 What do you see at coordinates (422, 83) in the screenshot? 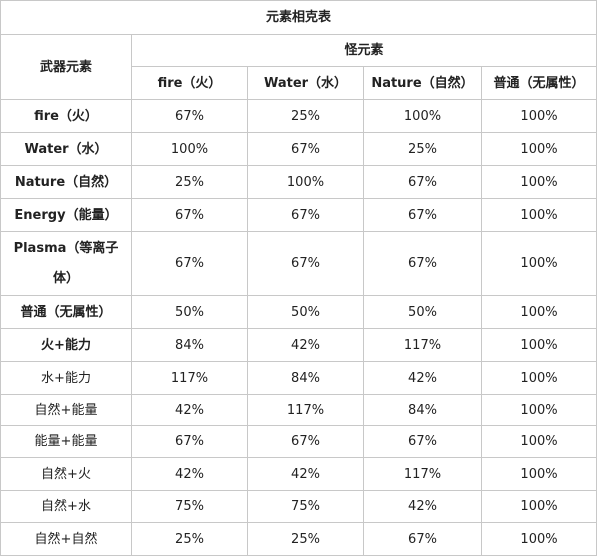
I see `column-header: Nature（自然）` at bounding box center [422, 83].